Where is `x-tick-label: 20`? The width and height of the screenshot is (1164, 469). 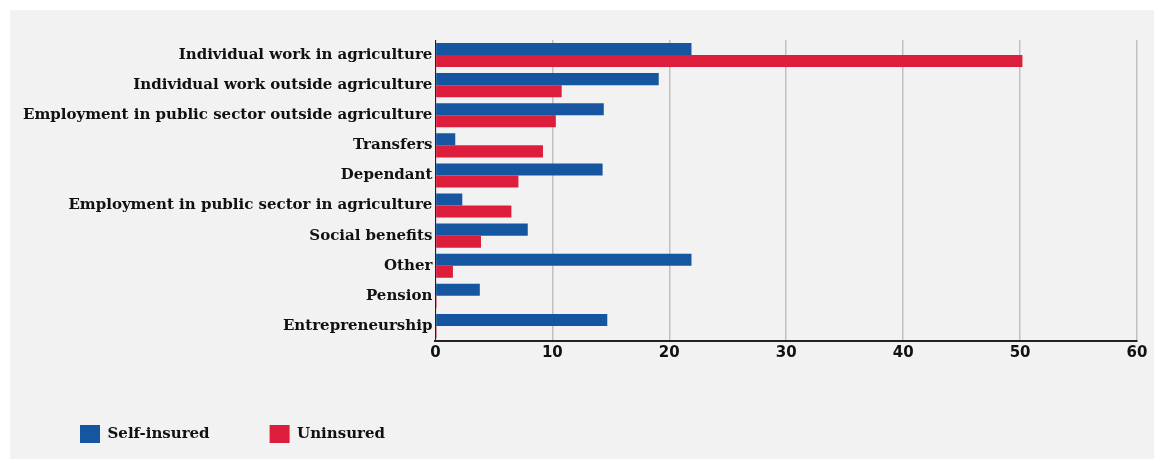
x-tick-label: 20 is located at coordinates (669, 351).